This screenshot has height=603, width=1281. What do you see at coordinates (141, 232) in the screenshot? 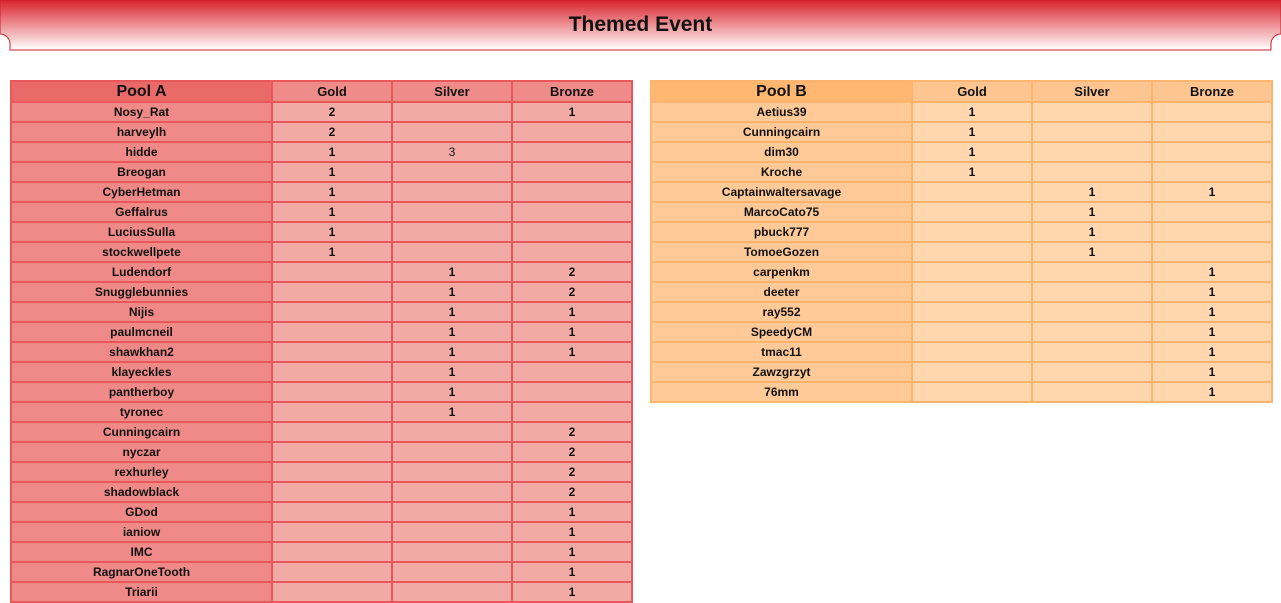
I see `player-name: LuciusSulla` at bounding box center [141, 232].